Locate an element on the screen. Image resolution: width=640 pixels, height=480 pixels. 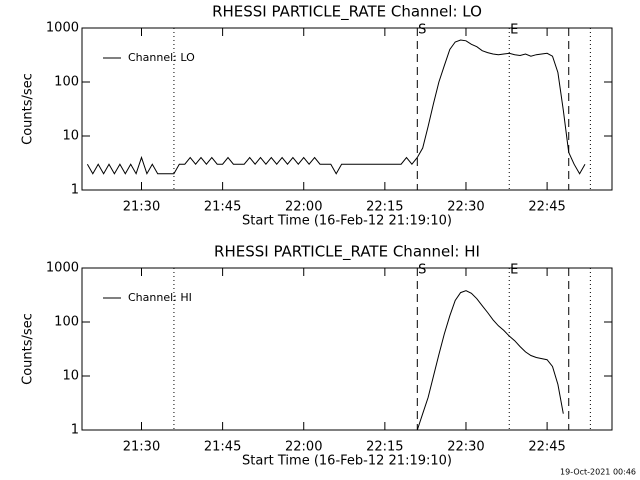
legend-label: Channel: HI is located at coordinates (160, 297).